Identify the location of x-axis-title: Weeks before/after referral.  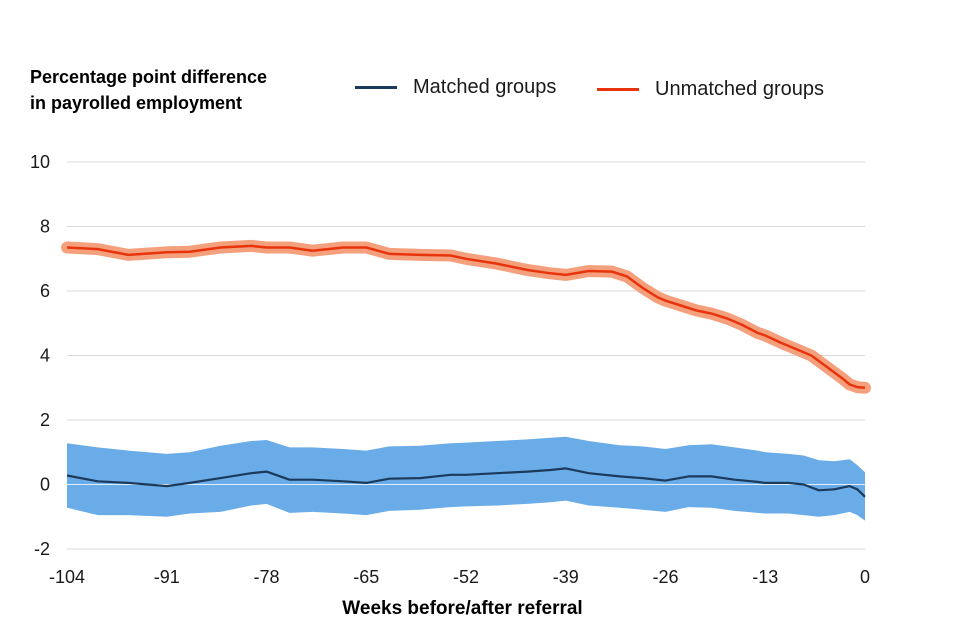
(462, 608).